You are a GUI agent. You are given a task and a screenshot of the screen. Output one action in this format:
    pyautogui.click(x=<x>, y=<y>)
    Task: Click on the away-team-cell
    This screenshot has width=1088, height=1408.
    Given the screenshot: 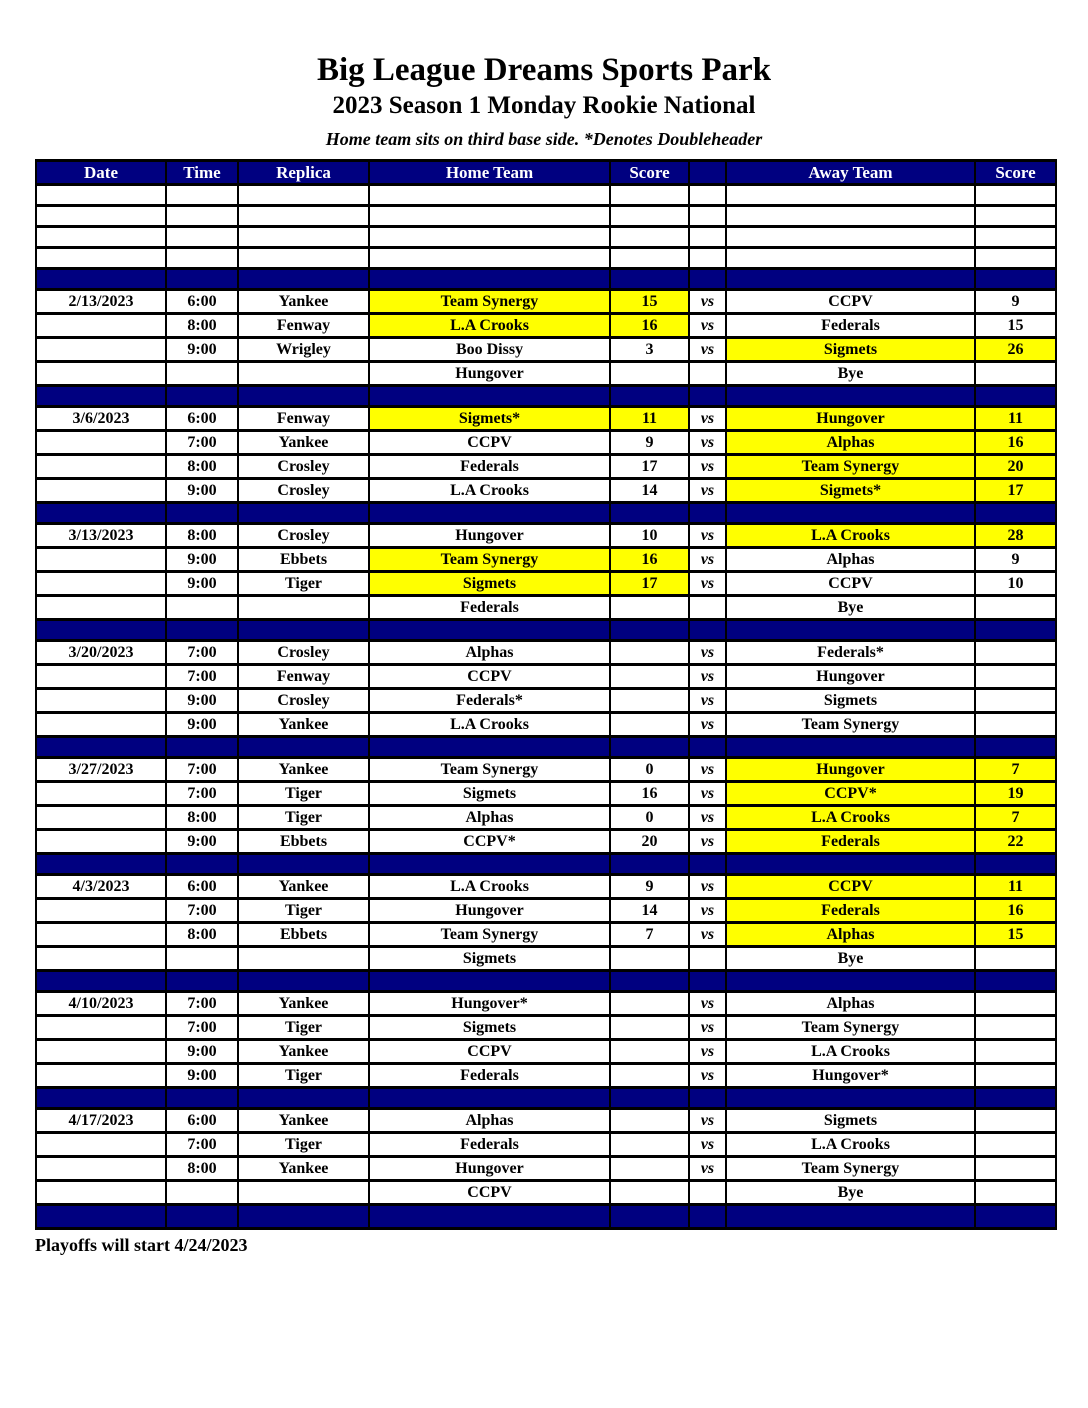 What is the action you would take?
    pyautogui.click(x=850, y=195)
    